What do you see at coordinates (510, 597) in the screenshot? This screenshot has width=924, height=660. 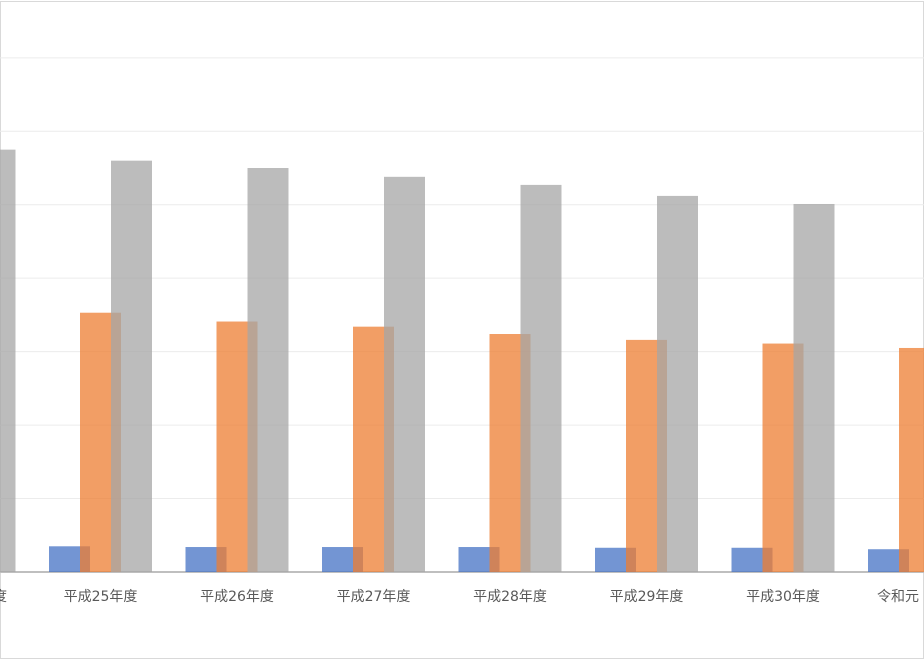 I see `x-tick-label: 平成28年度` at bounding box center [510, 597].